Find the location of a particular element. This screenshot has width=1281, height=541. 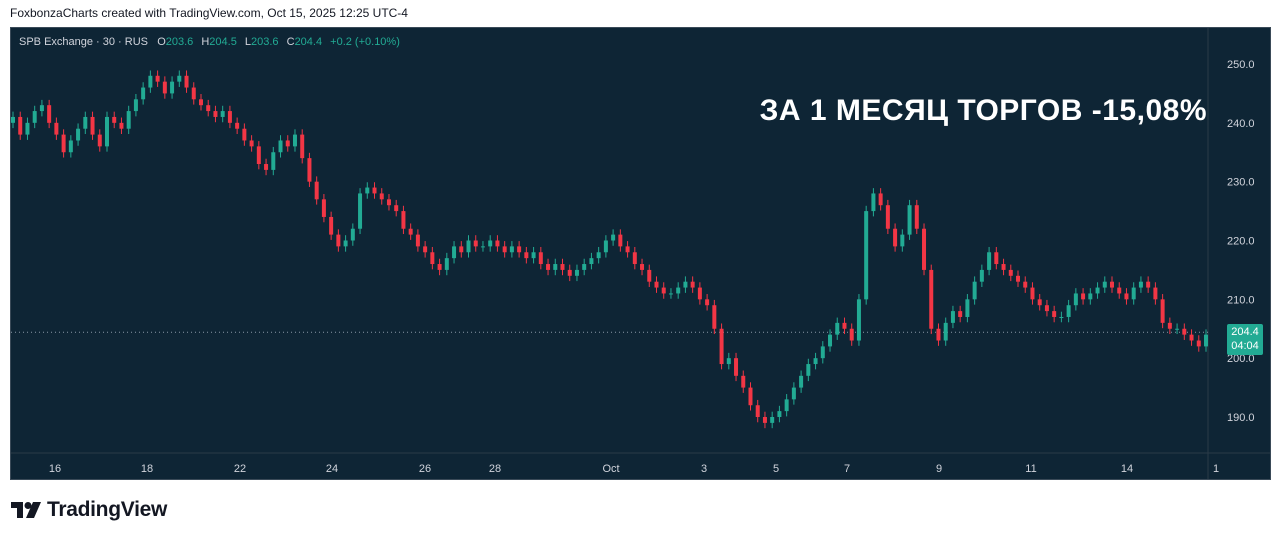

x-tick-label: 1 is located at coordinates (1216, 469).